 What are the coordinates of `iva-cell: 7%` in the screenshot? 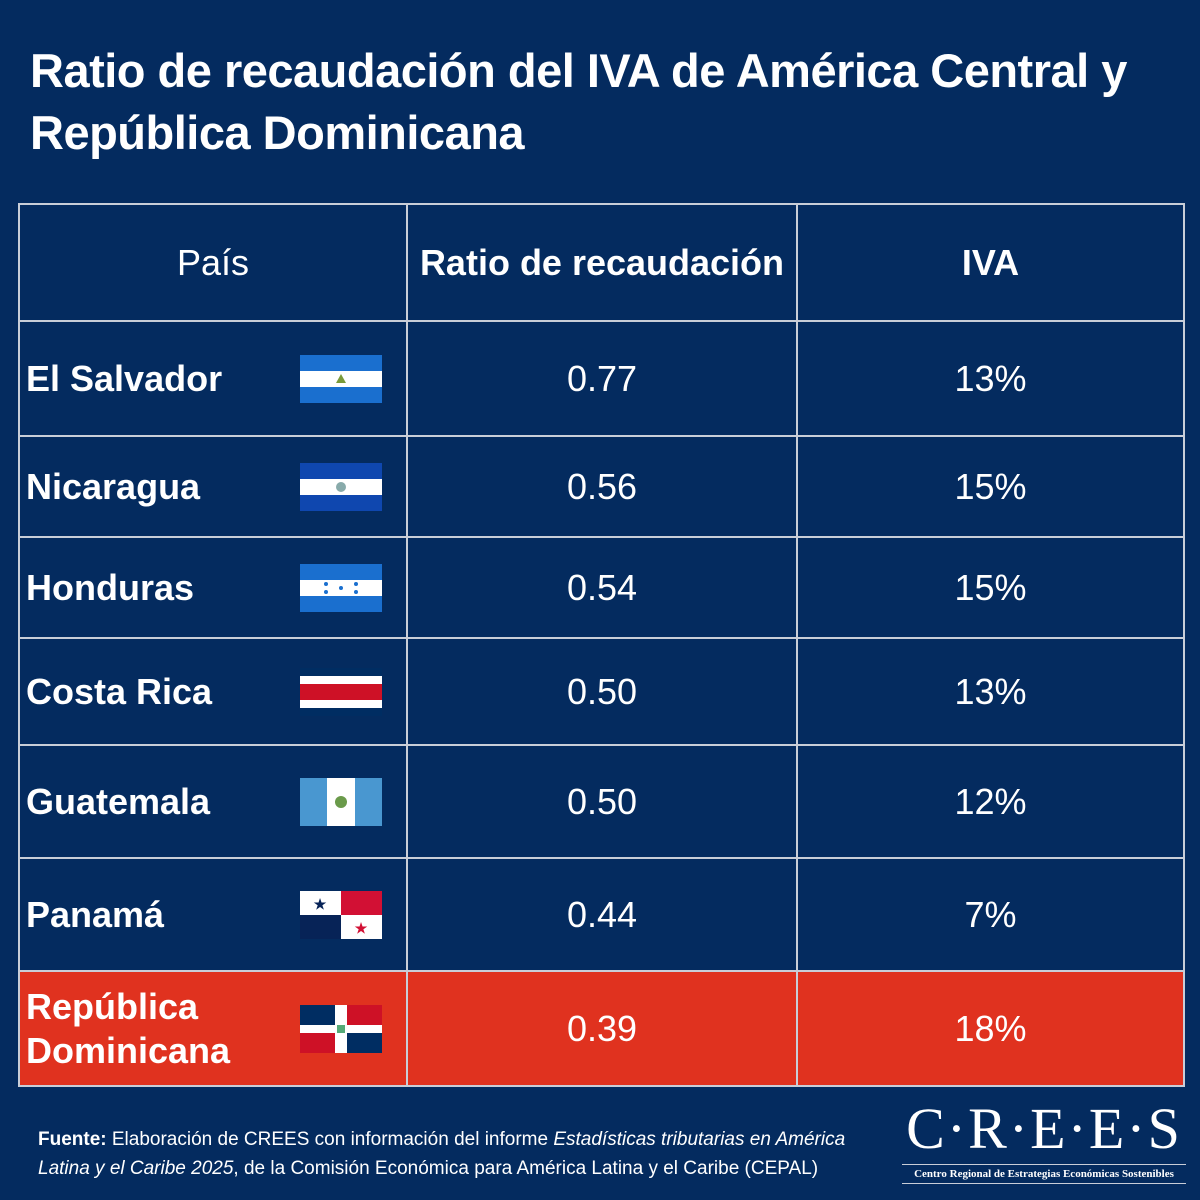 It's located at (990, 914).